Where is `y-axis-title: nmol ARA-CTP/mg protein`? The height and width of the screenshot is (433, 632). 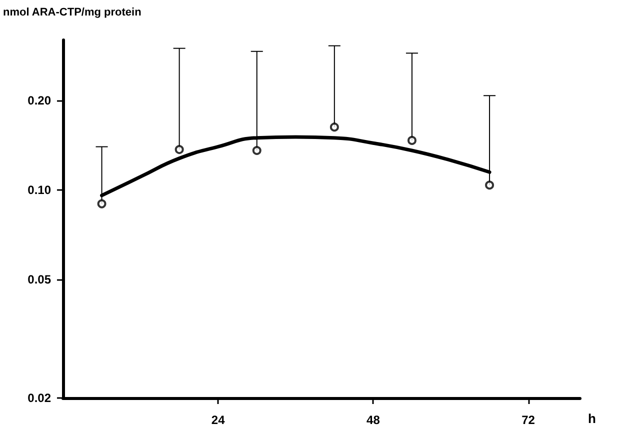 y-axis-title: nmol ARA-CTP/mg protein is located at coordinates (72, 12).